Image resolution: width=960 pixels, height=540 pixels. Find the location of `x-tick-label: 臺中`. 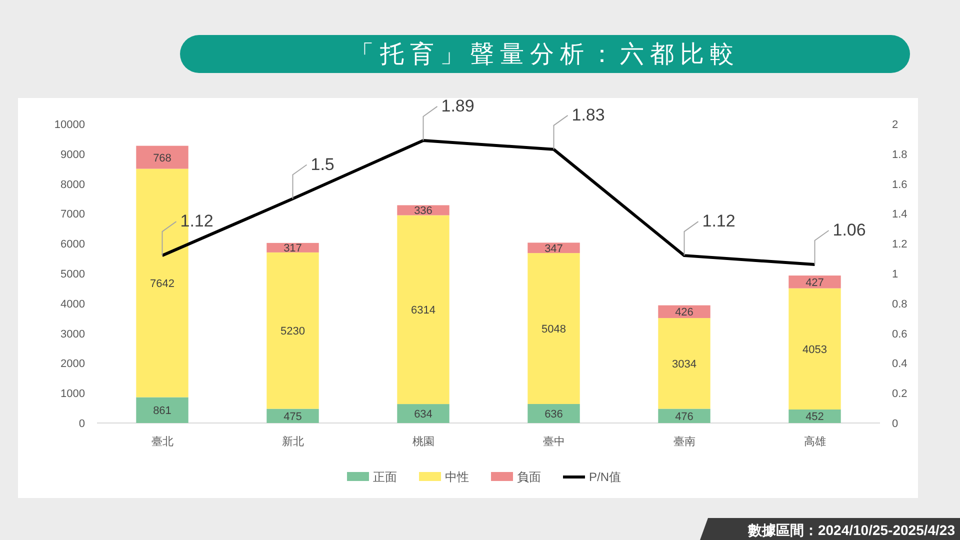

x-tick-label: 臺中 is located at coordinates (553, 441).